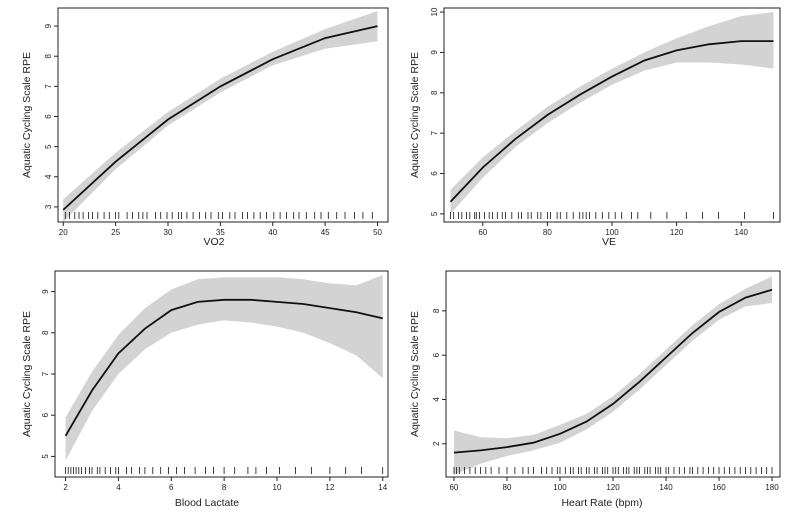 The image size is (789, 522). Describe the element at coordinates (115, 232) in the screenshot. I see `x-tick-label: 25` at that location.